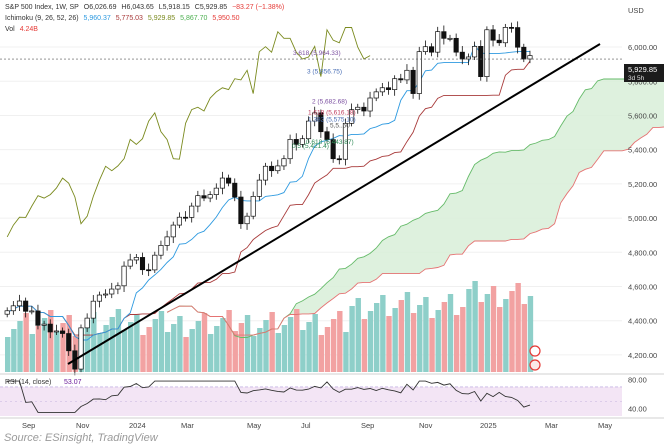 This screenshot has height=446, width=664. What do you see at coordinates (310, 146) in the screenshot?
I see `fib-label: 0.5 (5,421.4)` at bounding box center [310, 146].